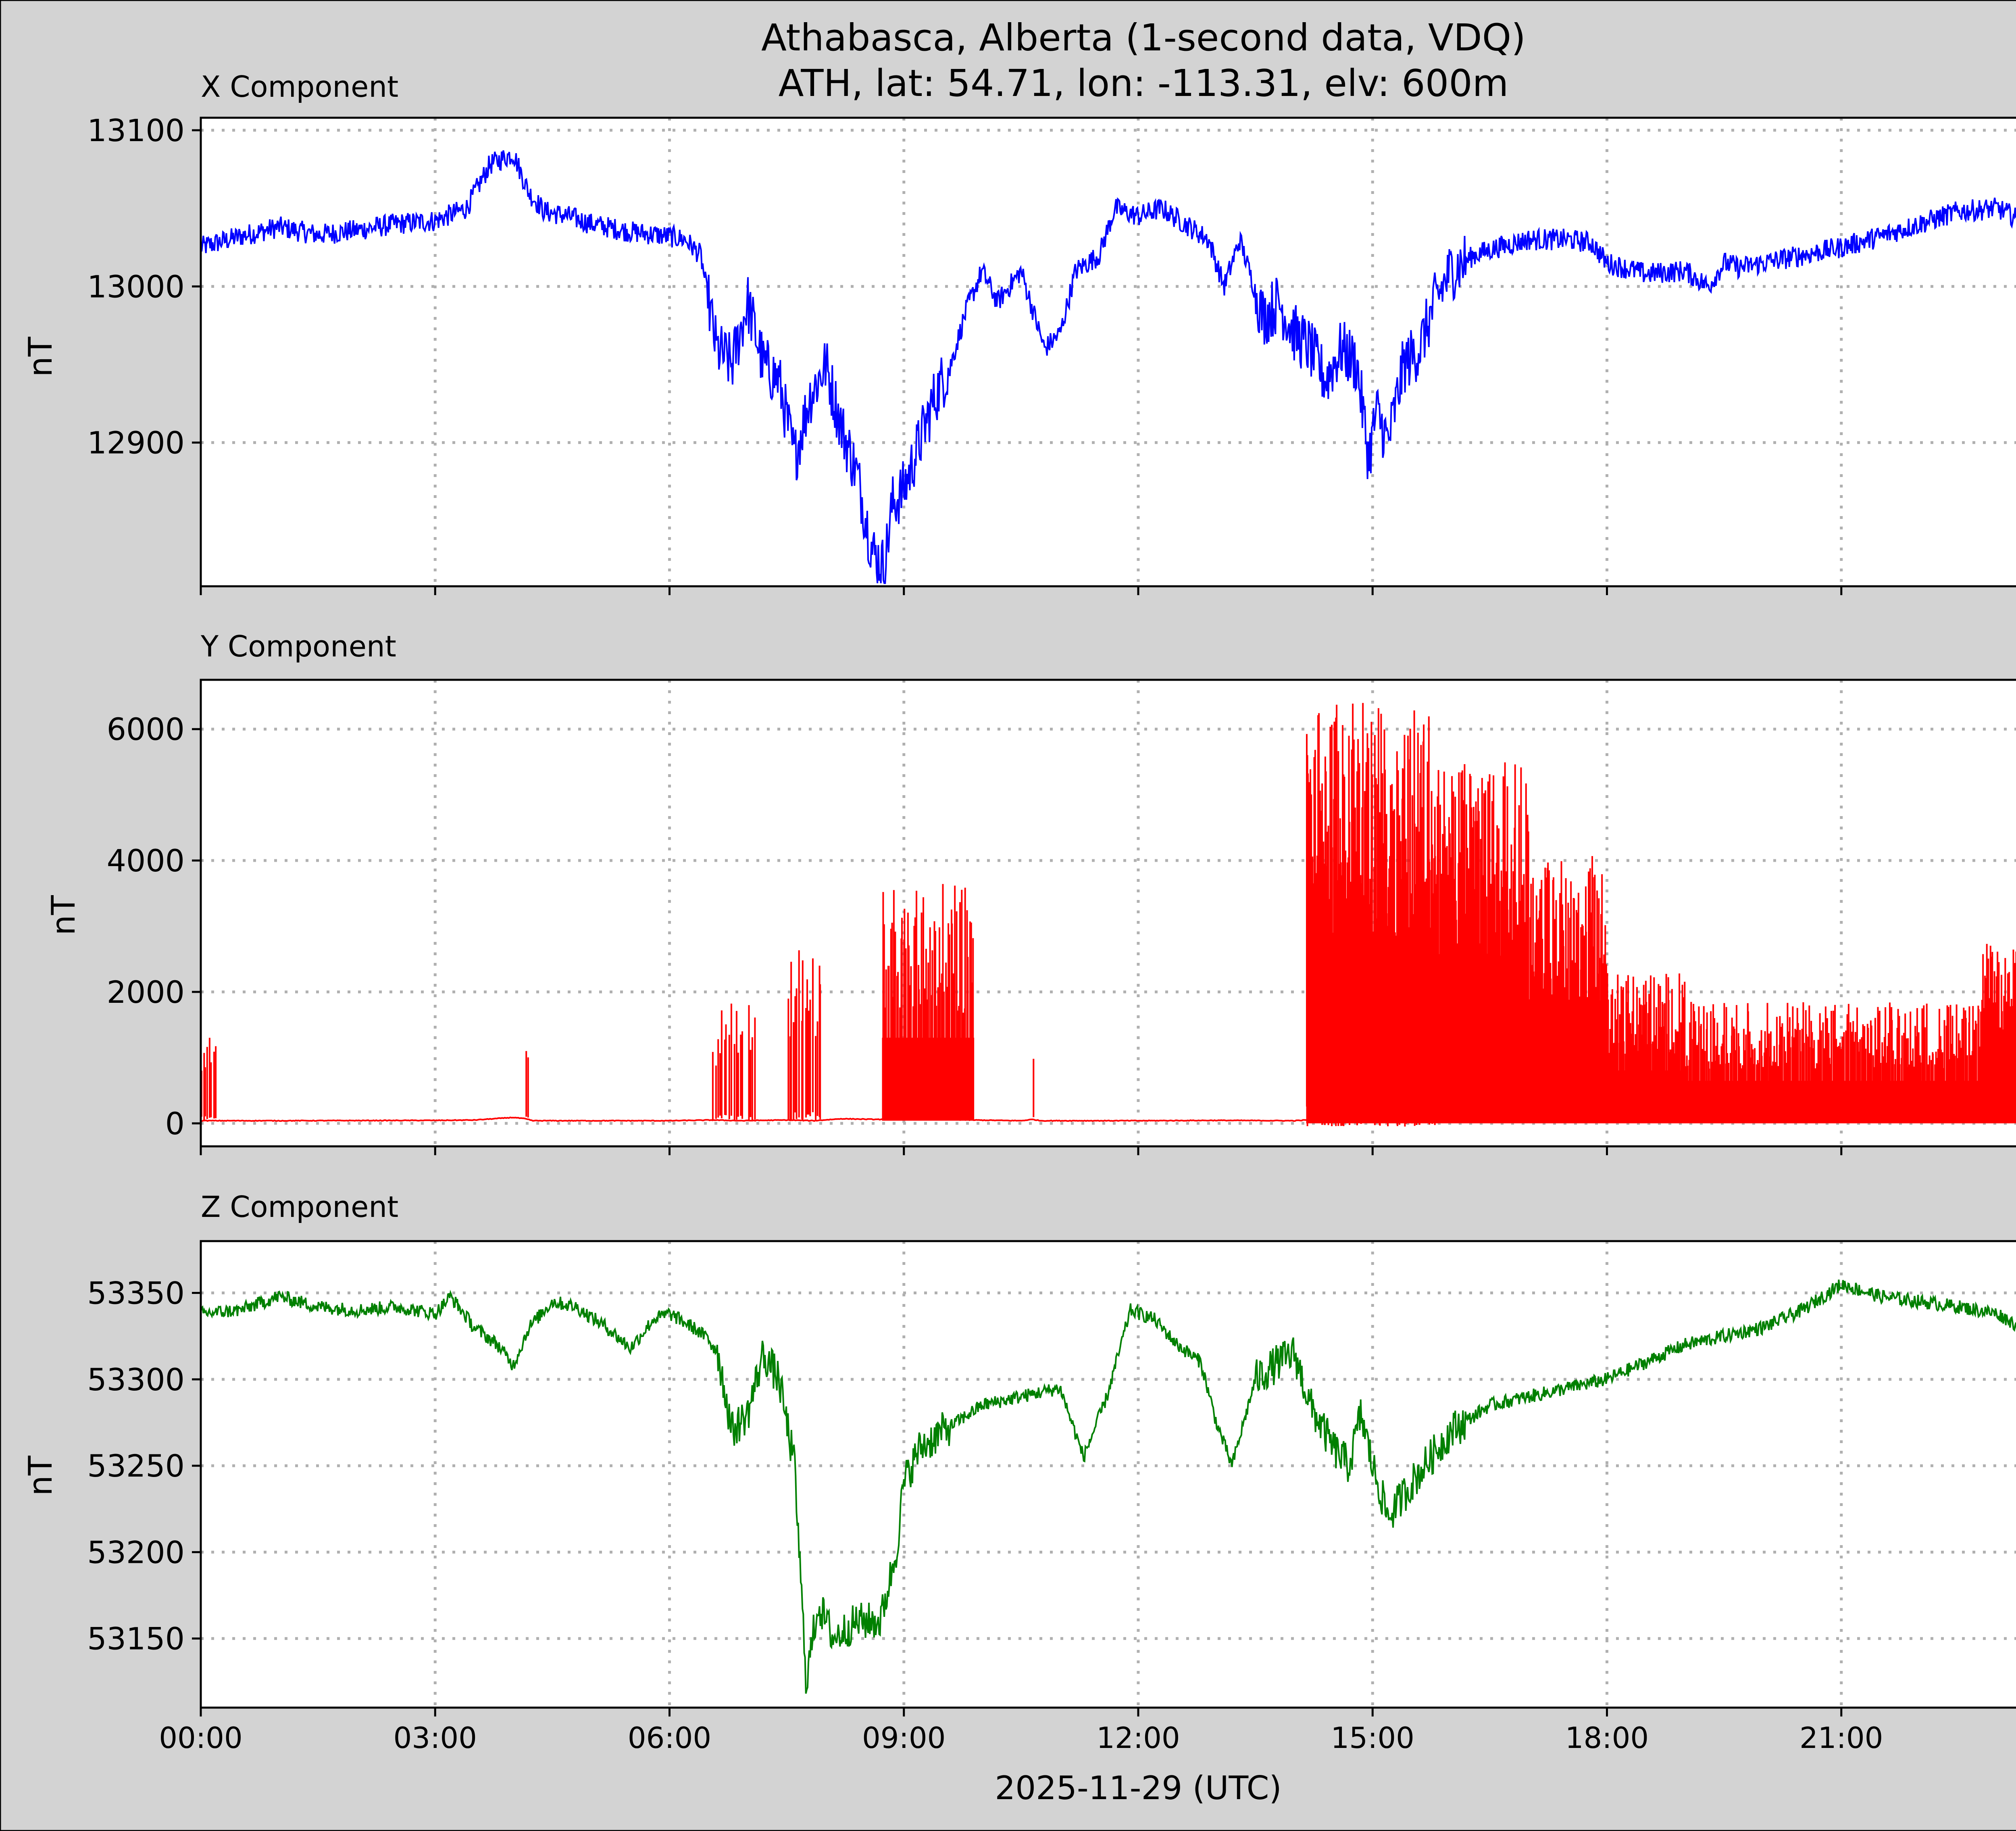 The width and height of the screenshot is (2016, 1831). I want to click on y-tick-label: 2000, so click(146, 992).